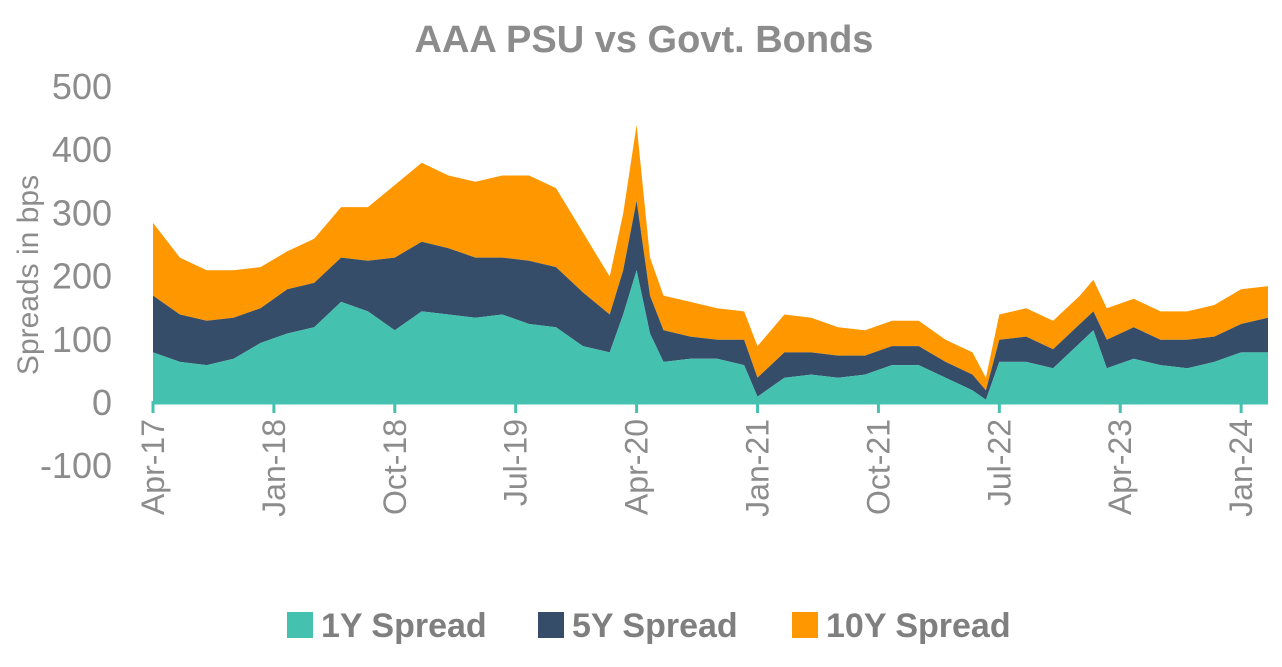  I want to click on x-tick-label: Jan-24, so click(1241, 468).